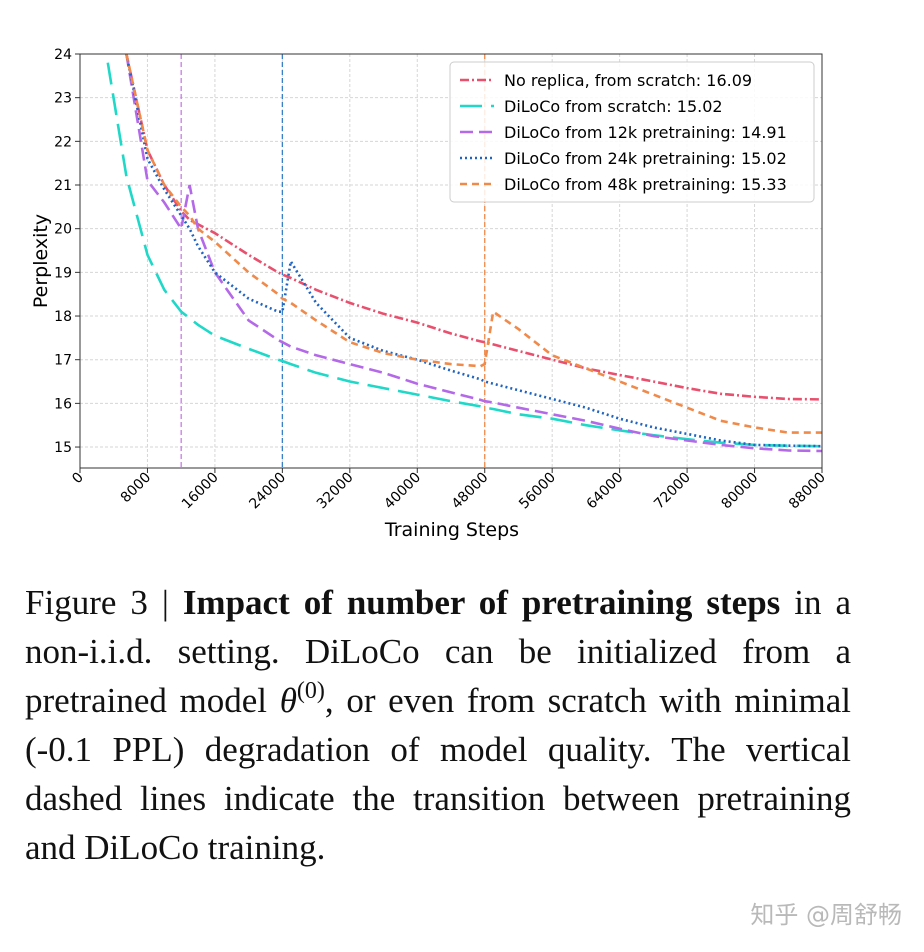 The height and width of the screenshot is (952, 924). I want to click on y-tick-label: 16, so click(63, 404).